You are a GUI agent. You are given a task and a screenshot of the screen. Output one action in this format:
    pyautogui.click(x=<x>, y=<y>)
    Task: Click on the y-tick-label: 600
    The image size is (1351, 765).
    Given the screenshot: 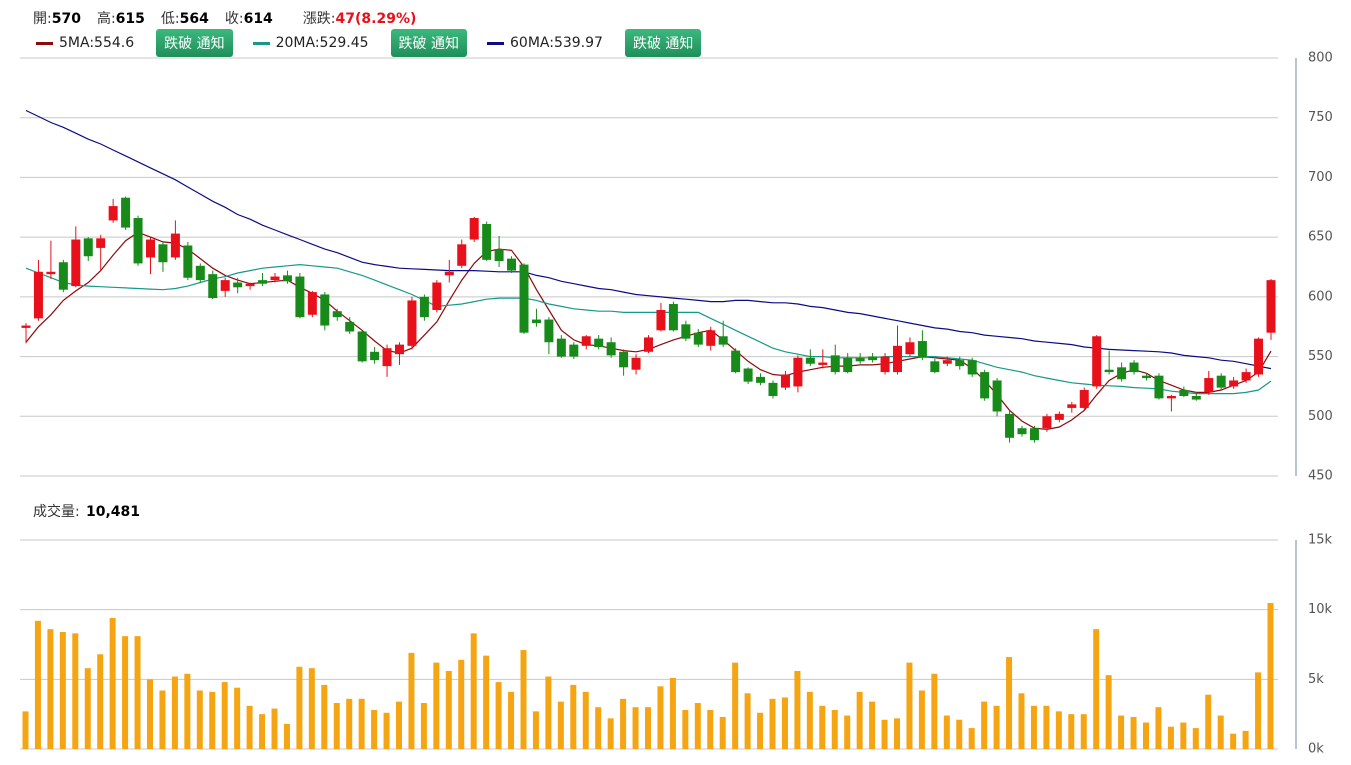 What is the action you would take?
    pyautogui.click(x=1320, y=296)
    